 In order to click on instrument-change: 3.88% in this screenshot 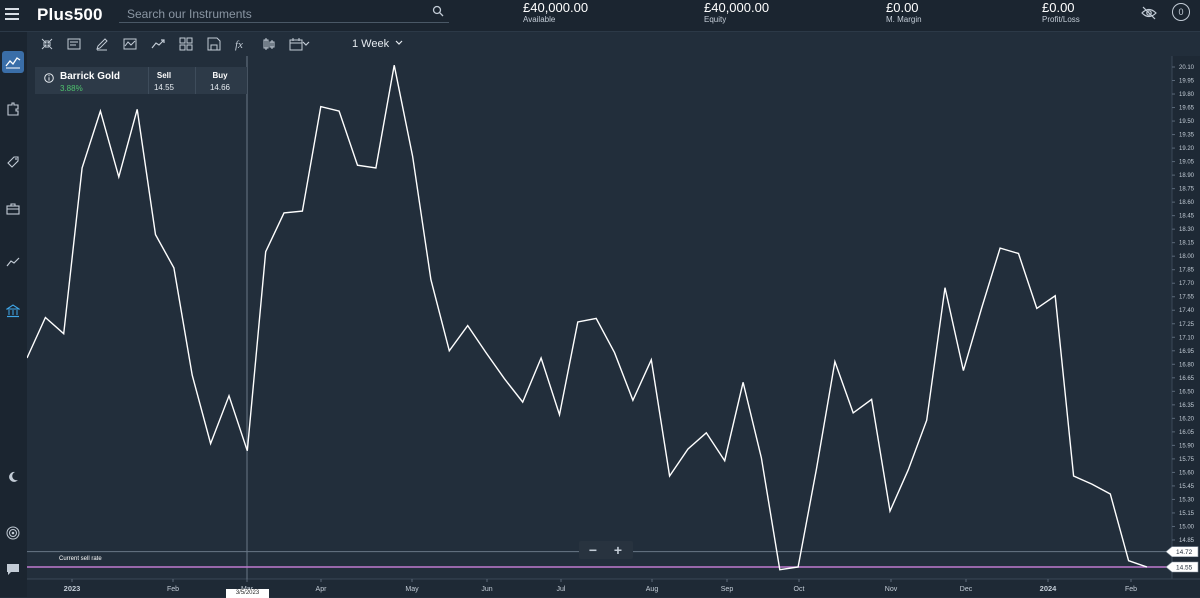, I will do `click(71, 88)`.